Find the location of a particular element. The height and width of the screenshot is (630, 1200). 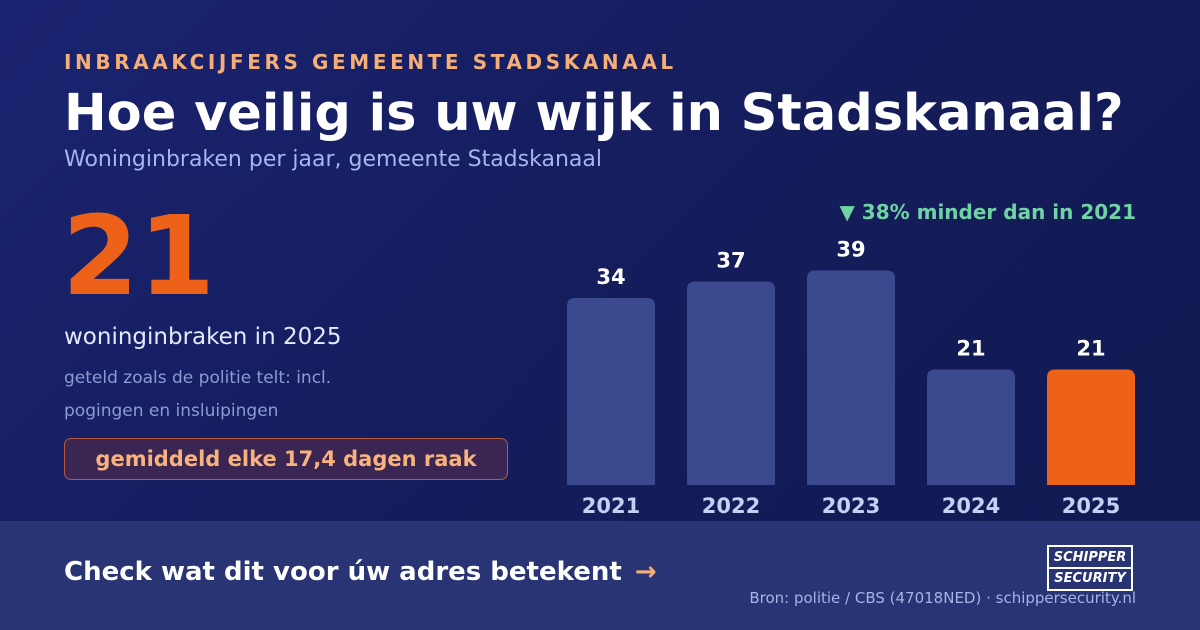

x-tick-label-2021: 2021 is located at coordinates (611, 506).